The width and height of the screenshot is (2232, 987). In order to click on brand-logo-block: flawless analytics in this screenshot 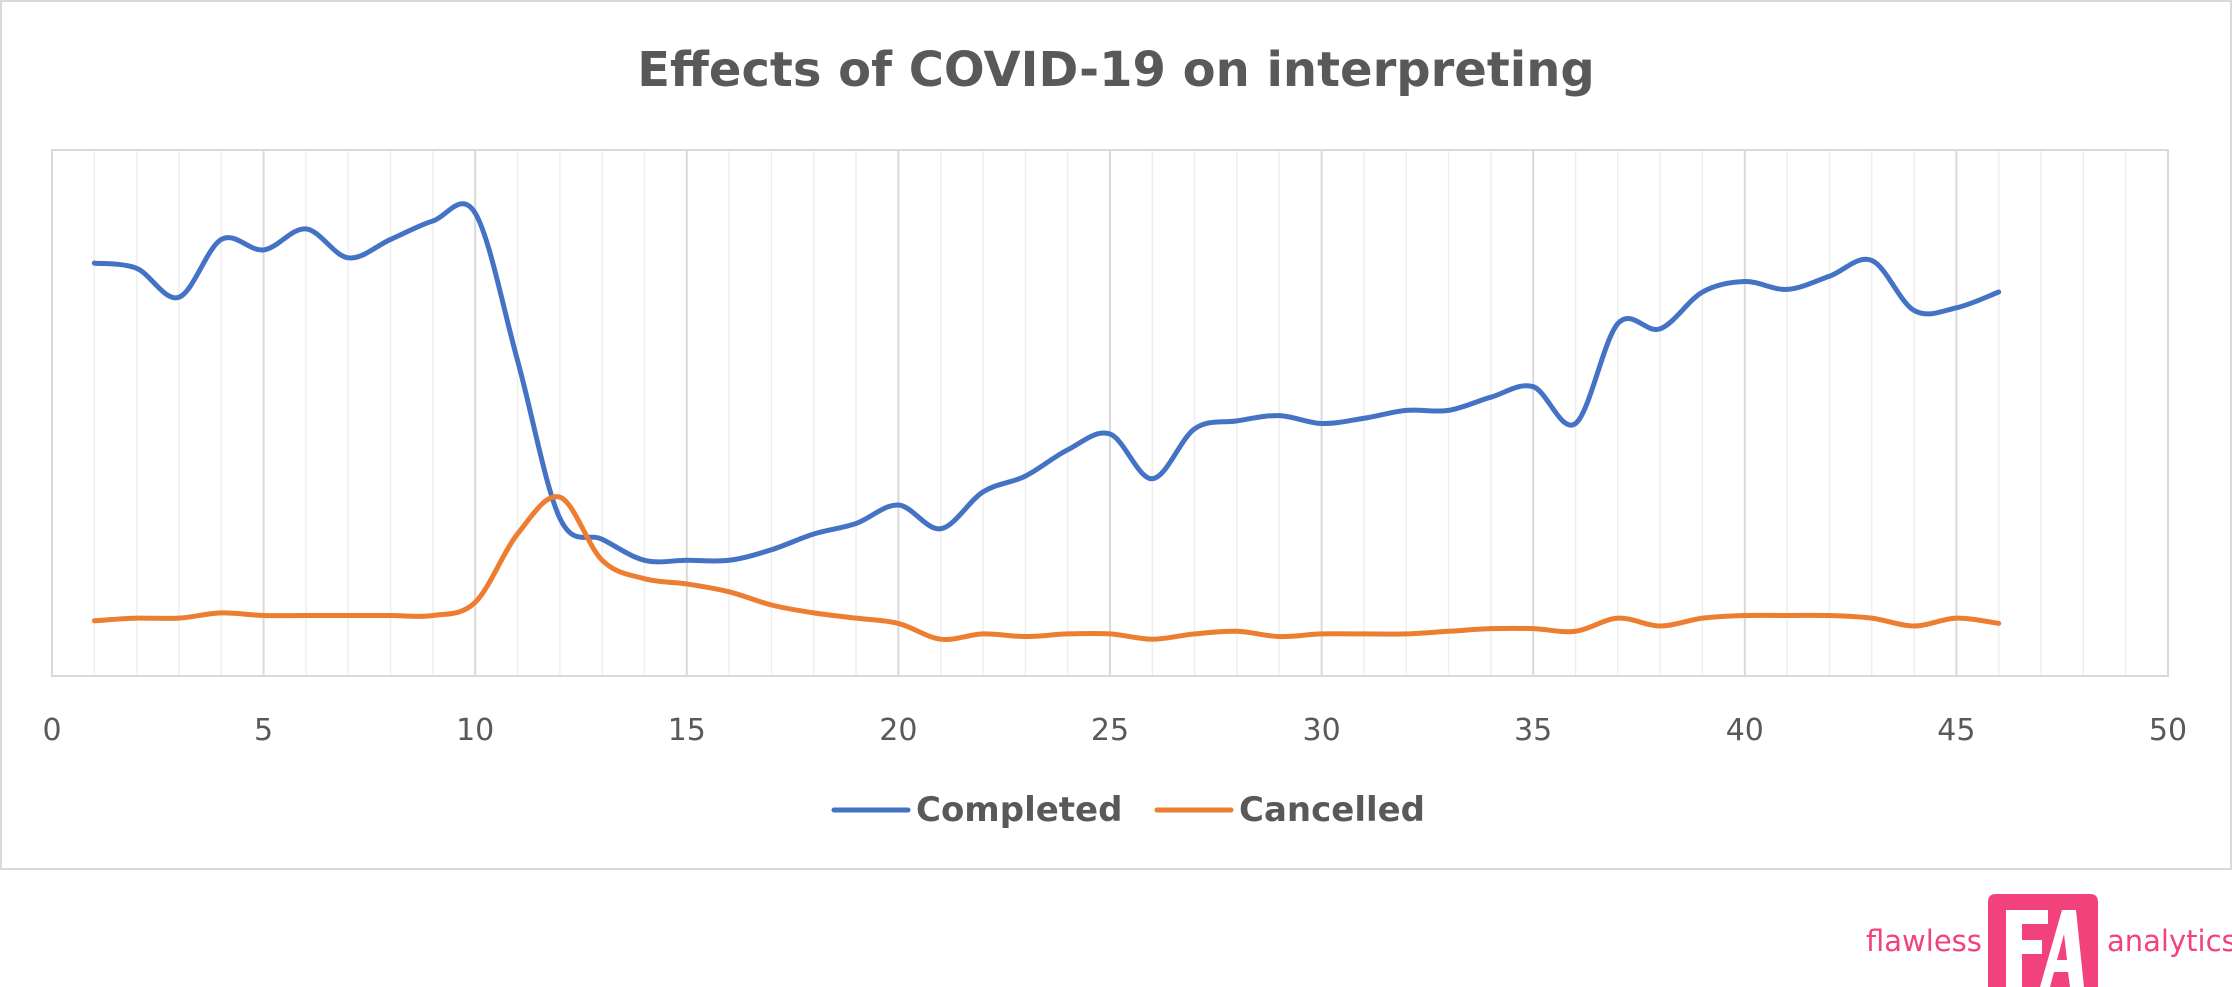, I will do `click(2046, 938)`.